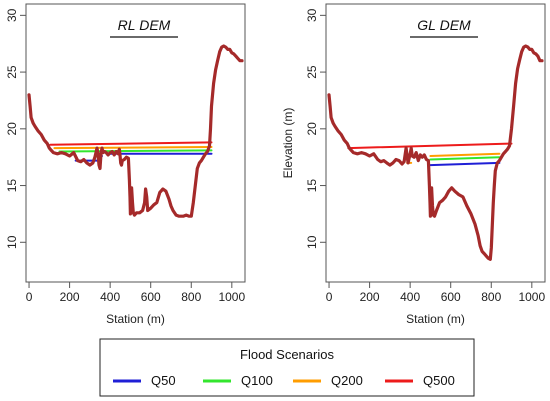  I want to click on panel-title: RL DEM, so click(144, 25).